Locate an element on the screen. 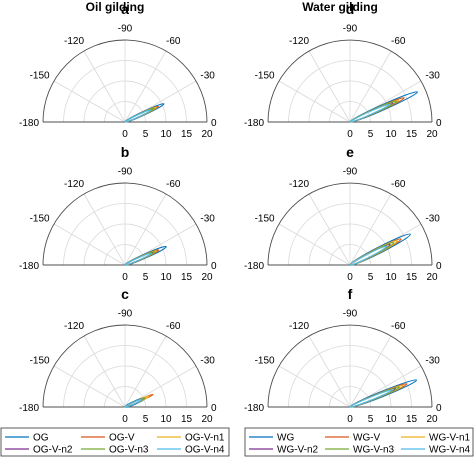 This screenshot has width=474, height=457. legend-oil-gilding: OG OG-V OG-V-n1 OG-V-n2 OG-V-n3 OG-V-n4 is located at coordinates (115, 442).